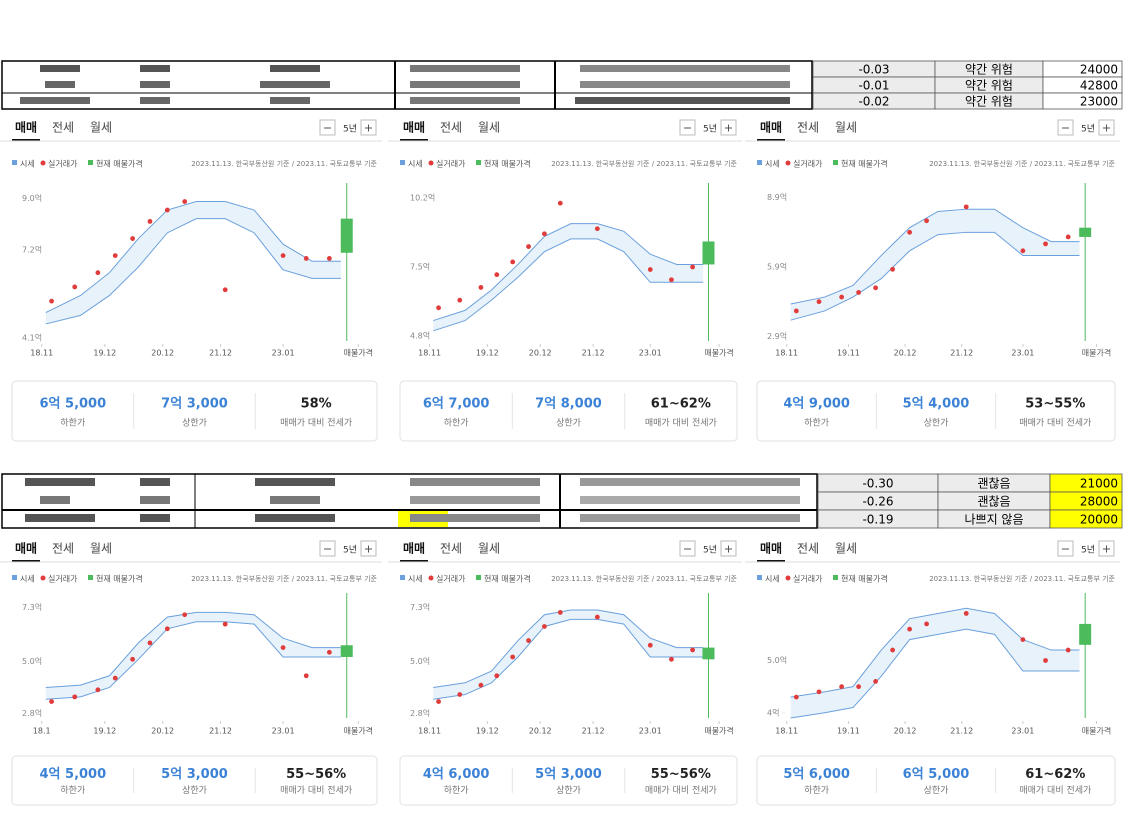 Image resolution: width=1127 pixels, height=826 pixels. Describe the element at coordinates (451, 164) in the screenshot. I see `legend-label: 실거래가` at that location.